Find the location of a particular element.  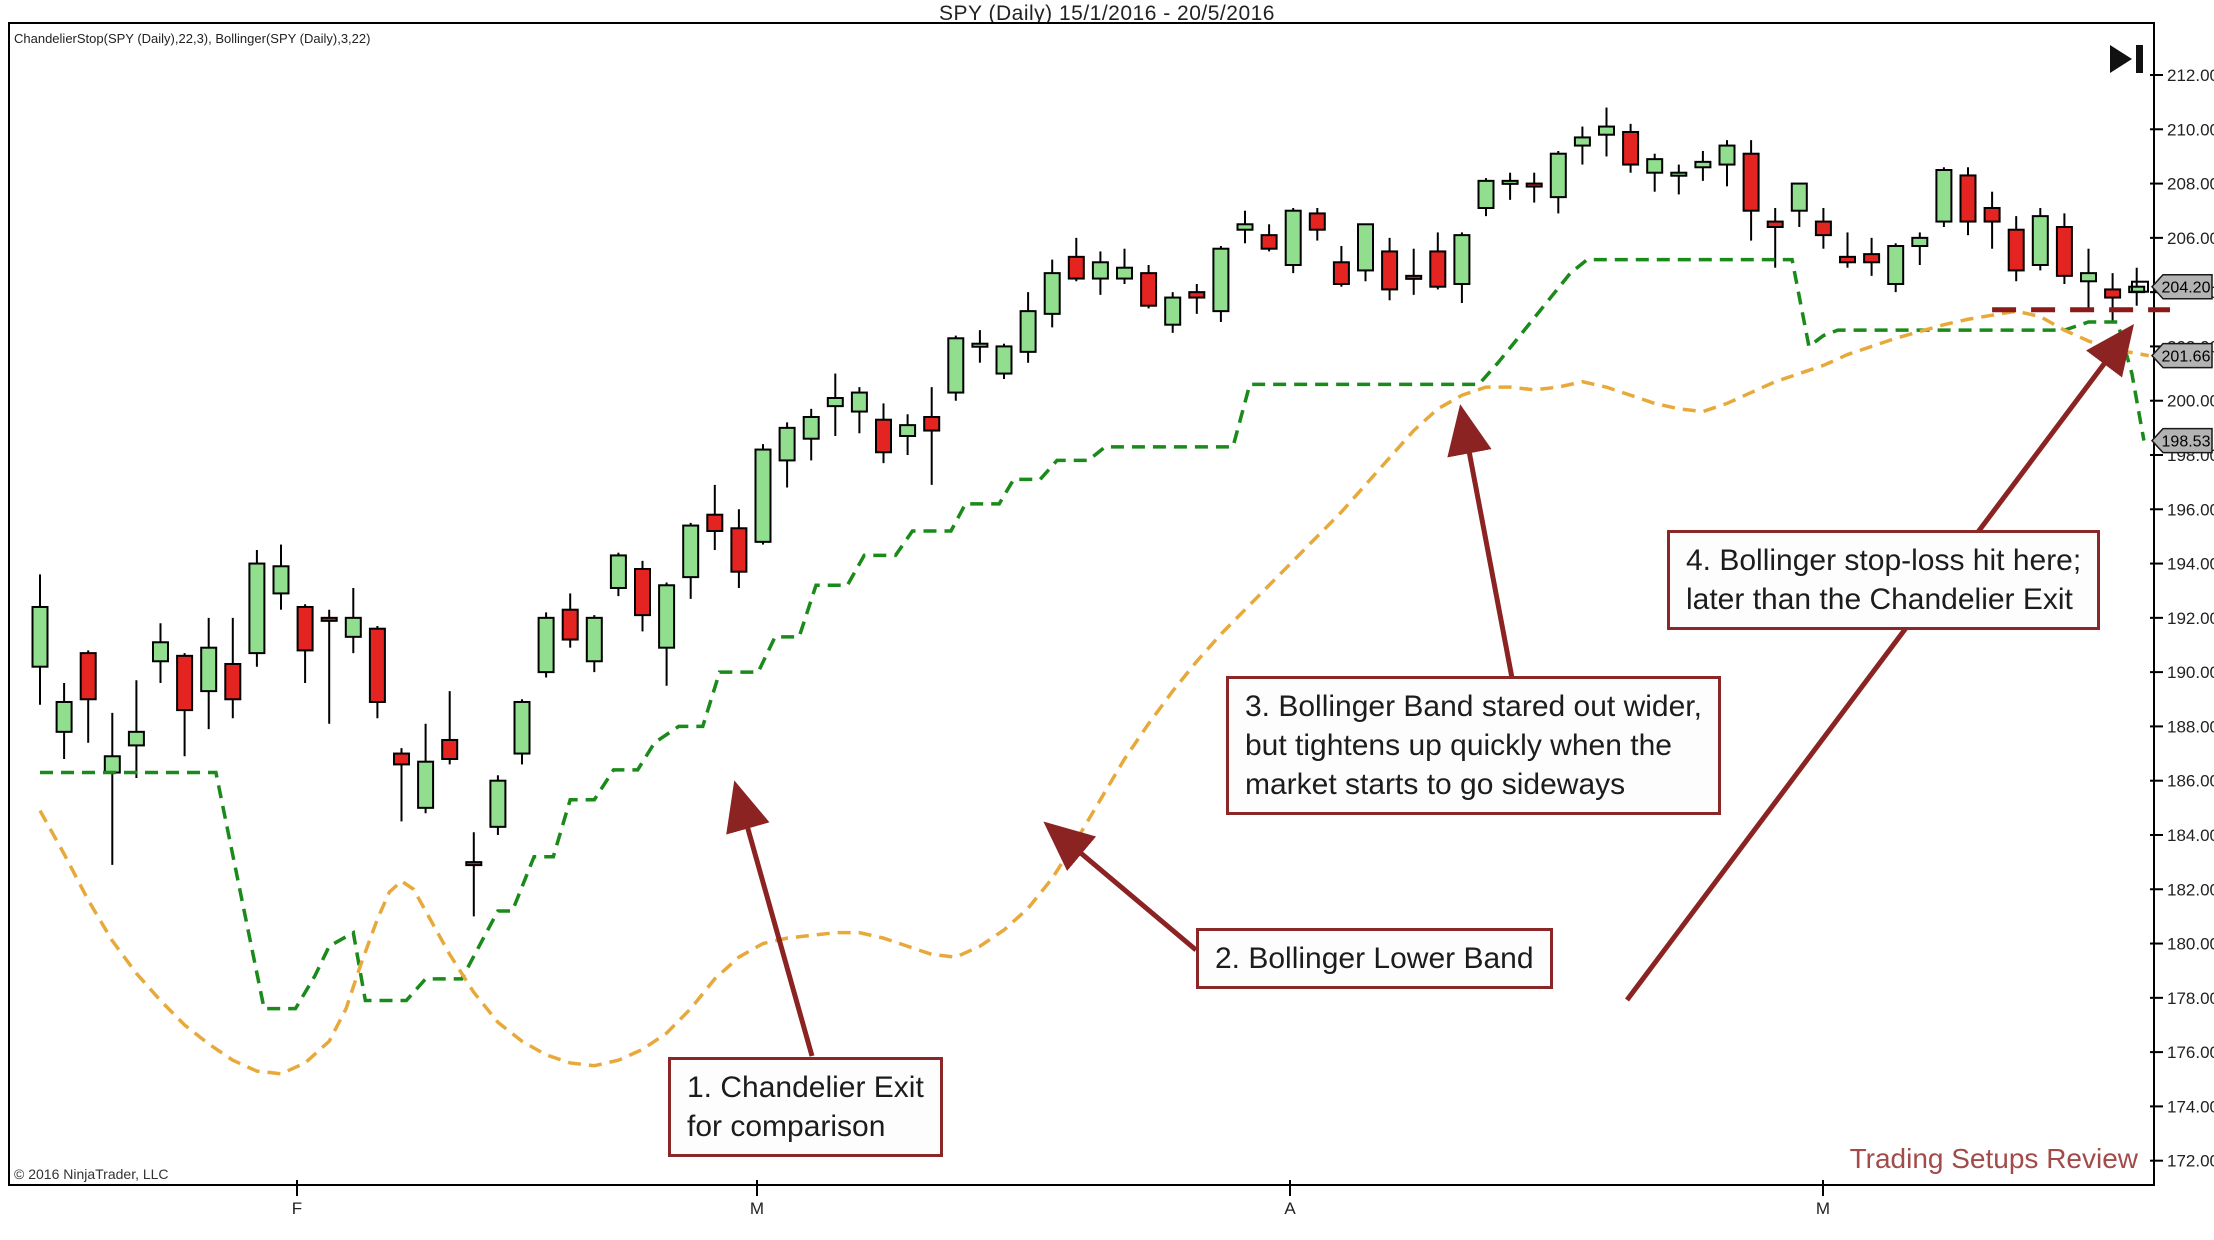

price-tags: 204.20 201.66 198.53 is located at coordinates (2181, 363).